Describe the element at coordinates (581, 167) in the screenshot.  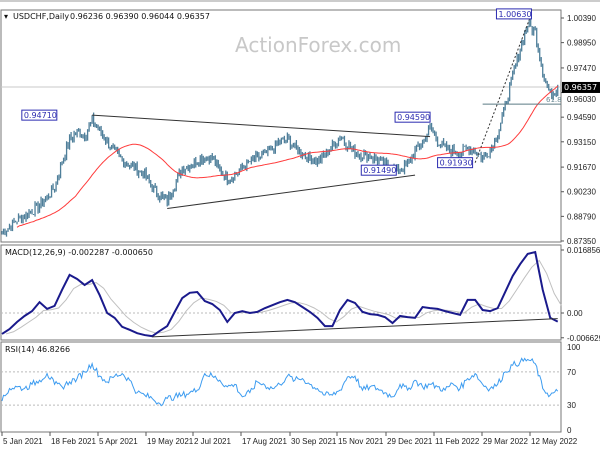
I see `y-tick-label: 0.91670` at that location.